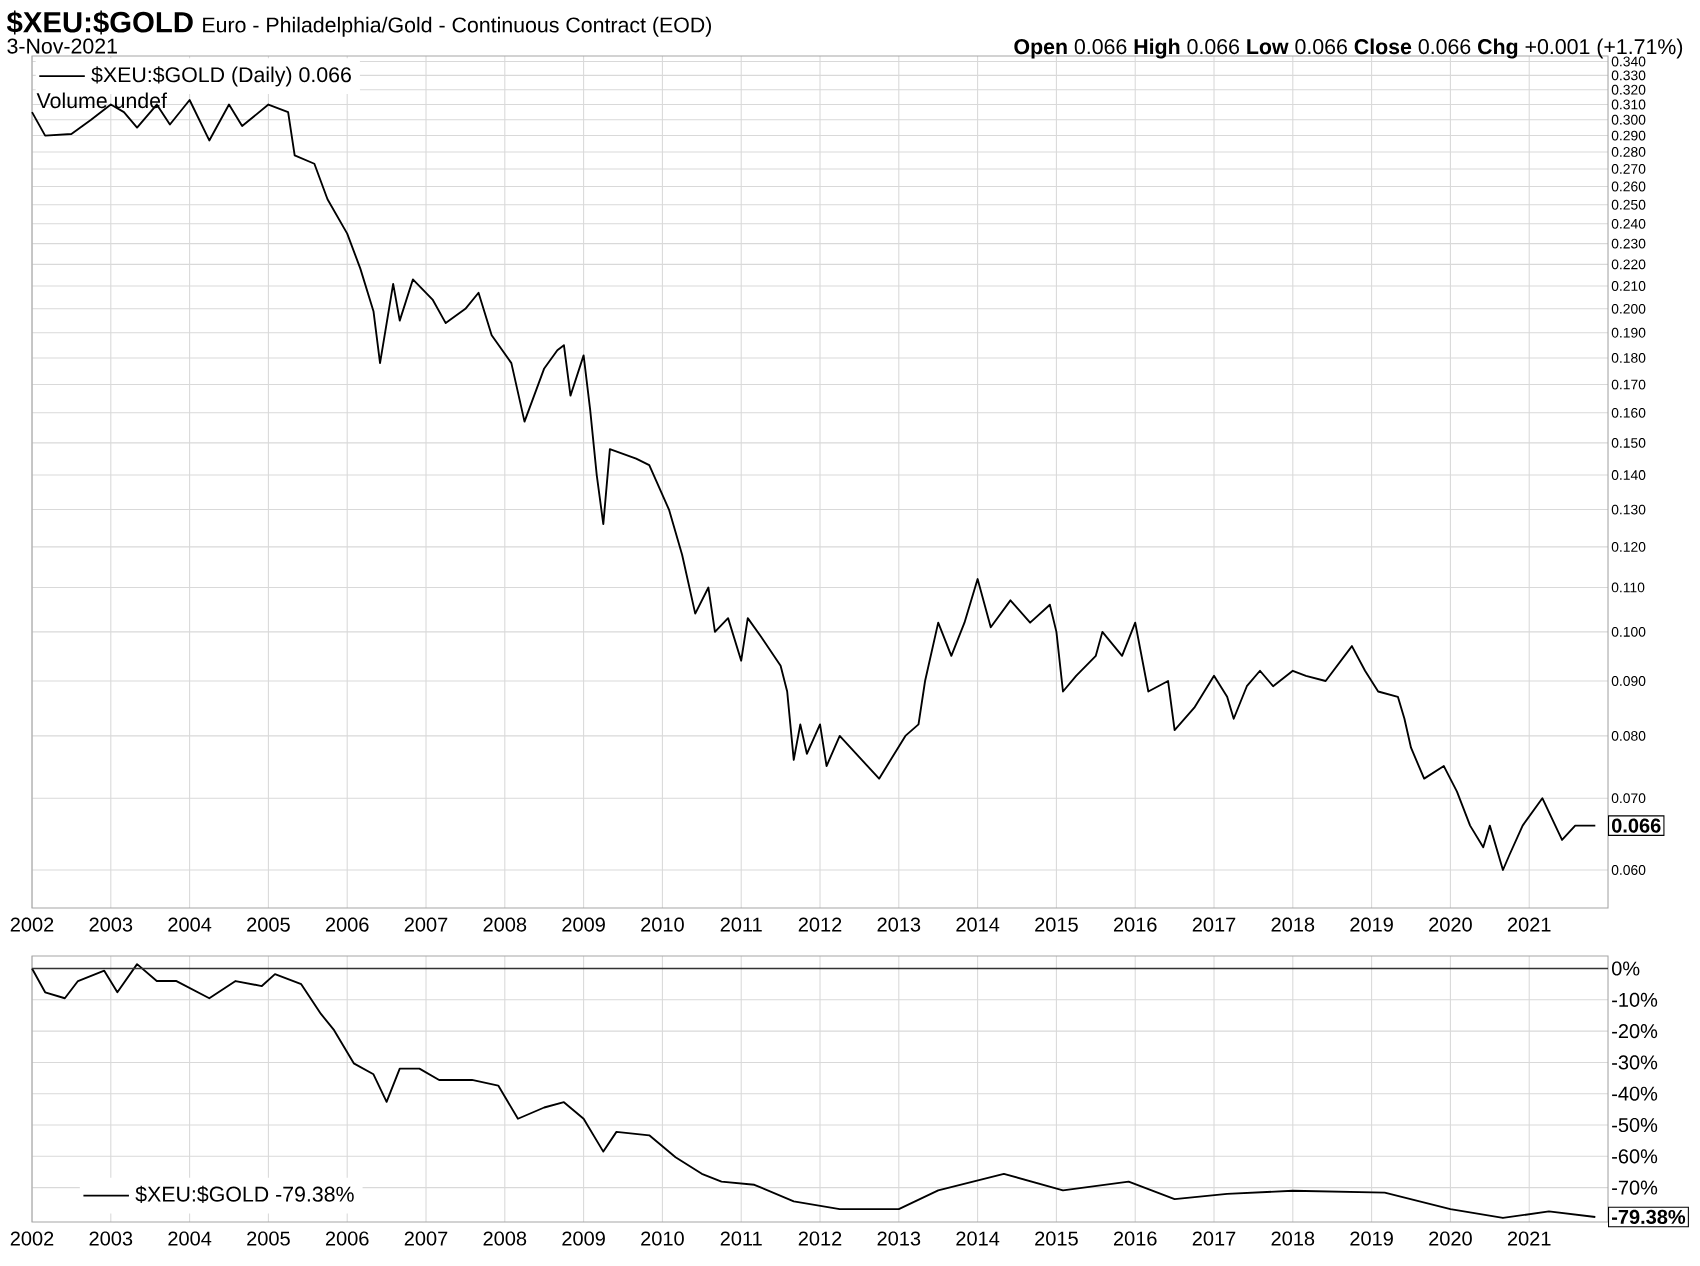 Image resolution: width=1700 pixels, height=1266 pixels. What do you see at coordinates (1635, 1125) in the screenshot?
I see `y-tick-label: -50%` at bounding box center [1635, 1125].